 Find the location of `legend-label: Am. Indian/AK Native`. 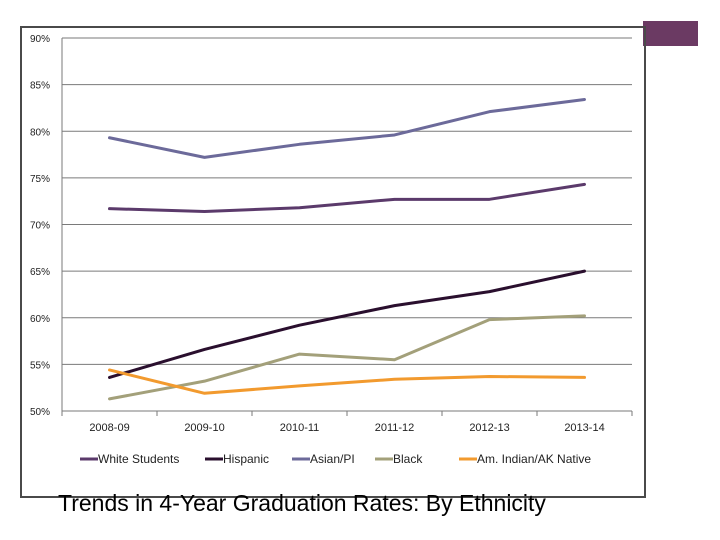

legend-label: Am. Indian/AK Native is located at coordinates (534, 459).